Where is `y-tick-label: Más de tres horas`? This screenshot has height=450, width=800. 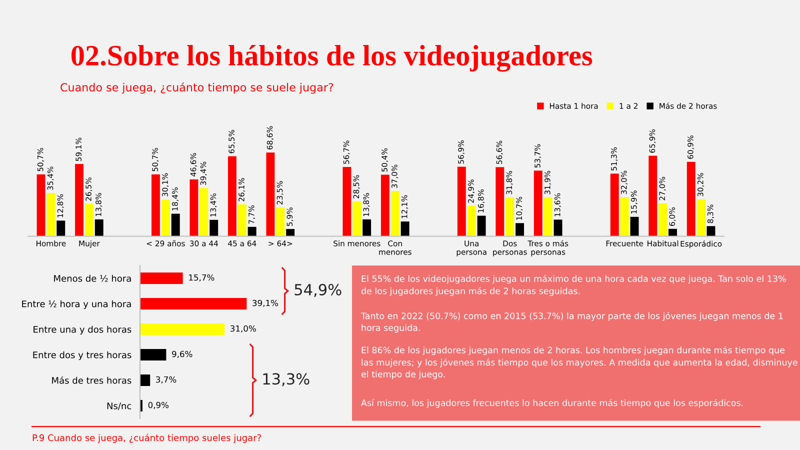 y-tick-label: Más de tres horas is located at coordinates (92, 380).